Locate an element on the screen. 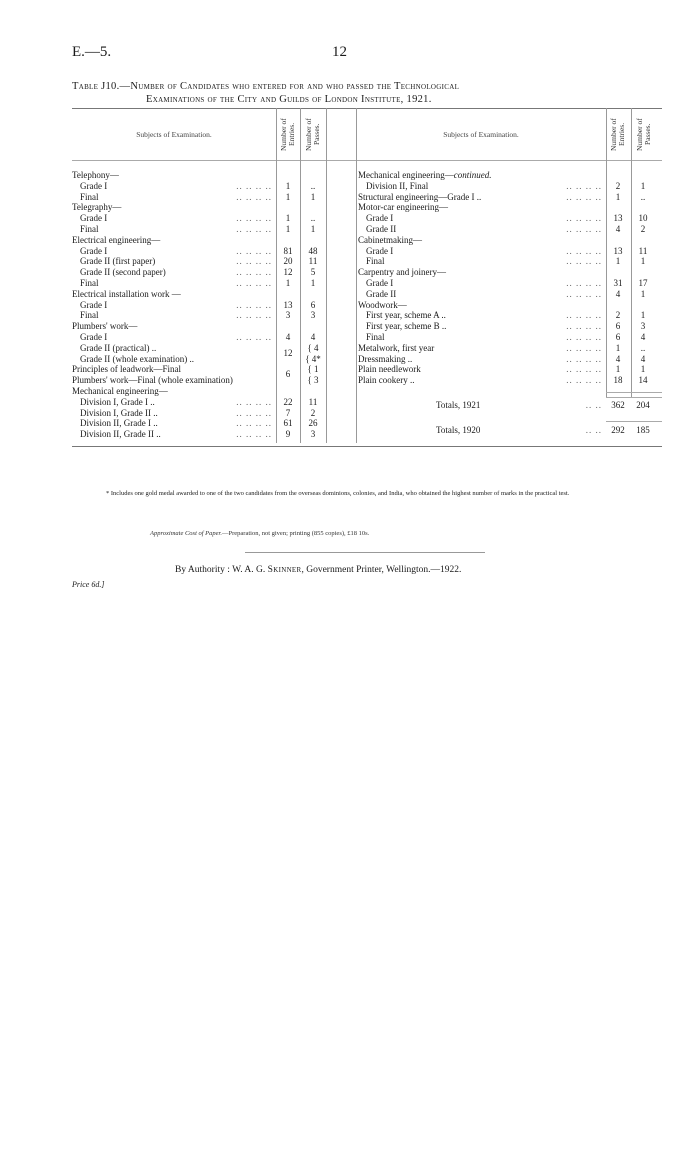  table-row: Grade I .. .. .. .. 1.. is located at coordinates (200, 186).